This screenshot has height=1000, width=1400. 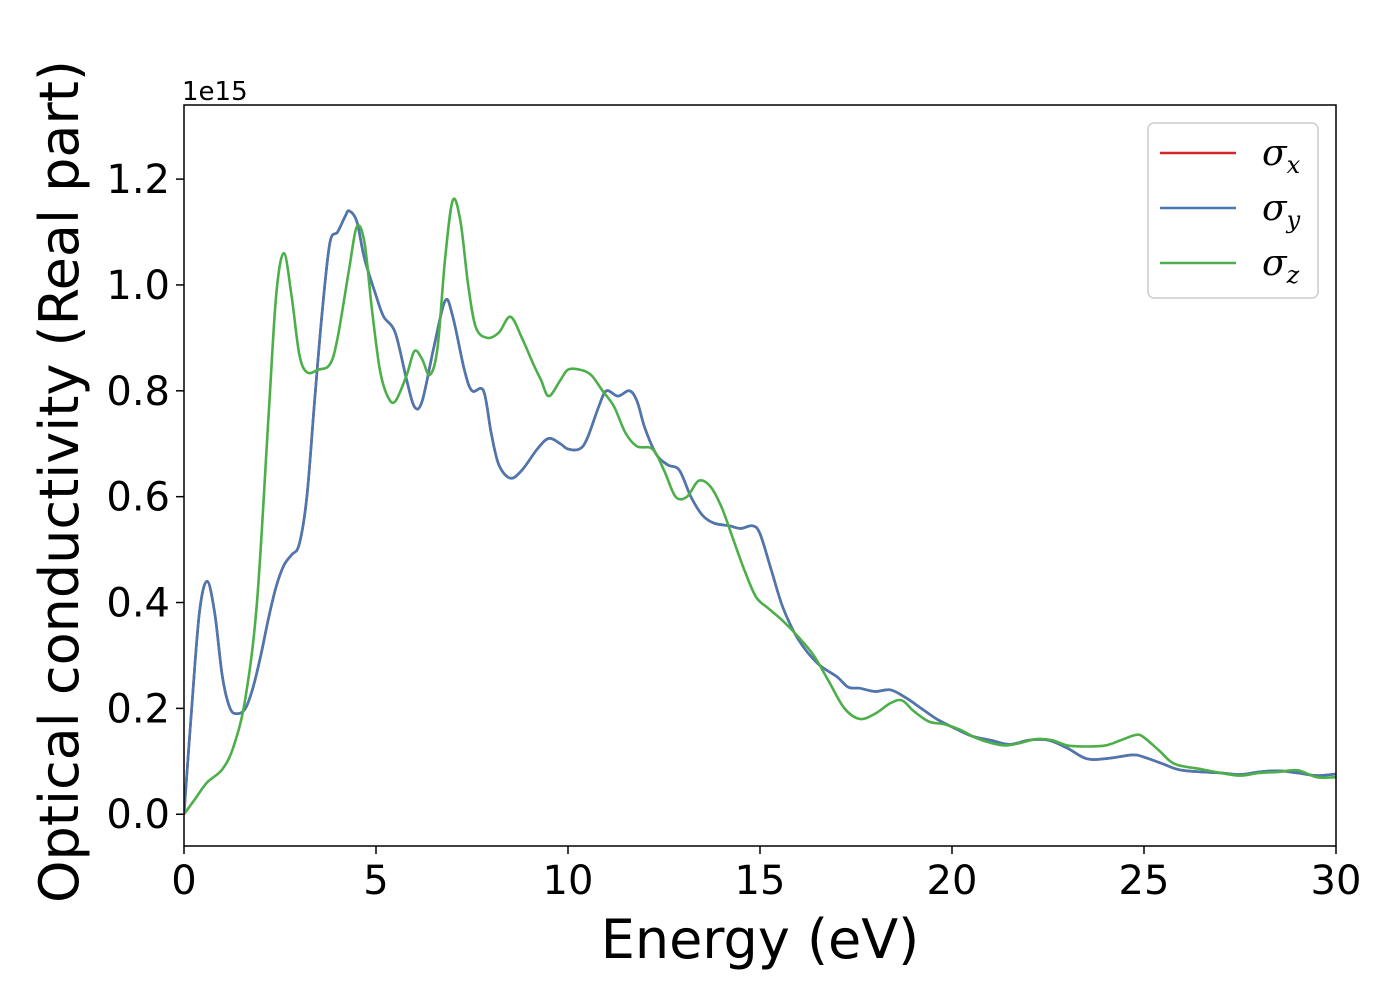 What do you see at coordinates (760, 881) in the screenshot?
I see `x-tick-label-15: 15` at bounding box center [760, 881].